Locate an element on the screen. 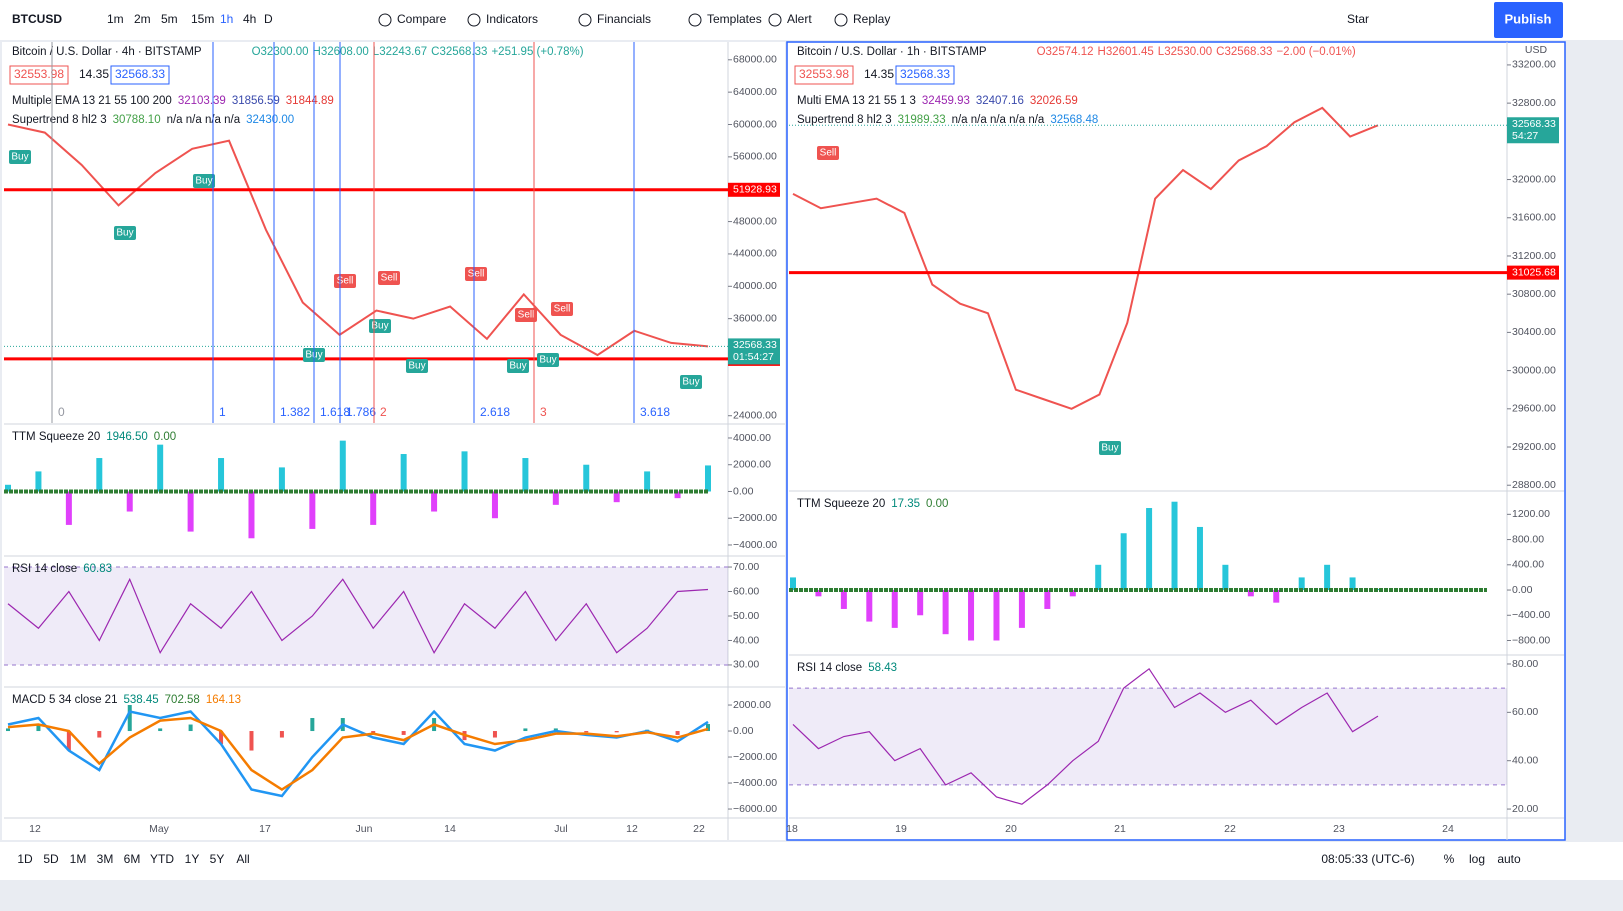  range-button: 1D is located at coordinates (25, 859).